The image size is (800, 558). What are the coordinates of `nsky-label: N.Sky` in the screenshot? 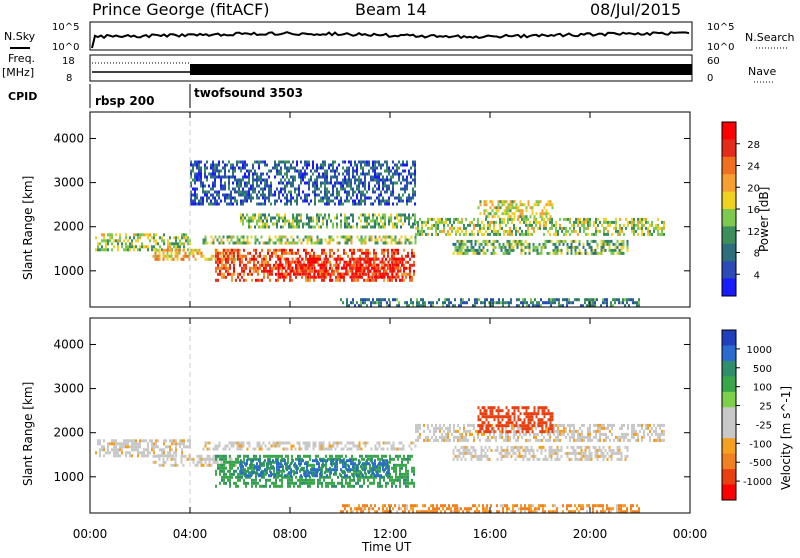 It's located at (20, 36).